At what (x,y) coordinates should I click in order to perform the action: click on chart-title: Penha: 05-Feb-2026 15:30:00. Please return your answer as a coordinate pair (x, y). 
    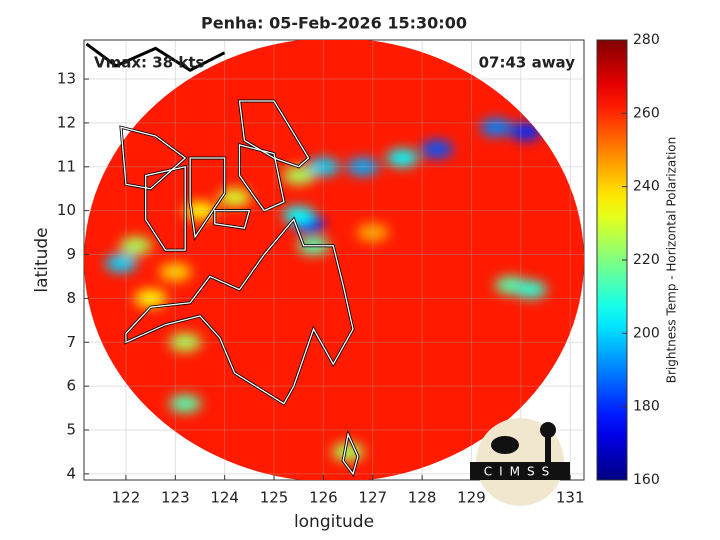
    Looking at the image, I should click on (334, 23).